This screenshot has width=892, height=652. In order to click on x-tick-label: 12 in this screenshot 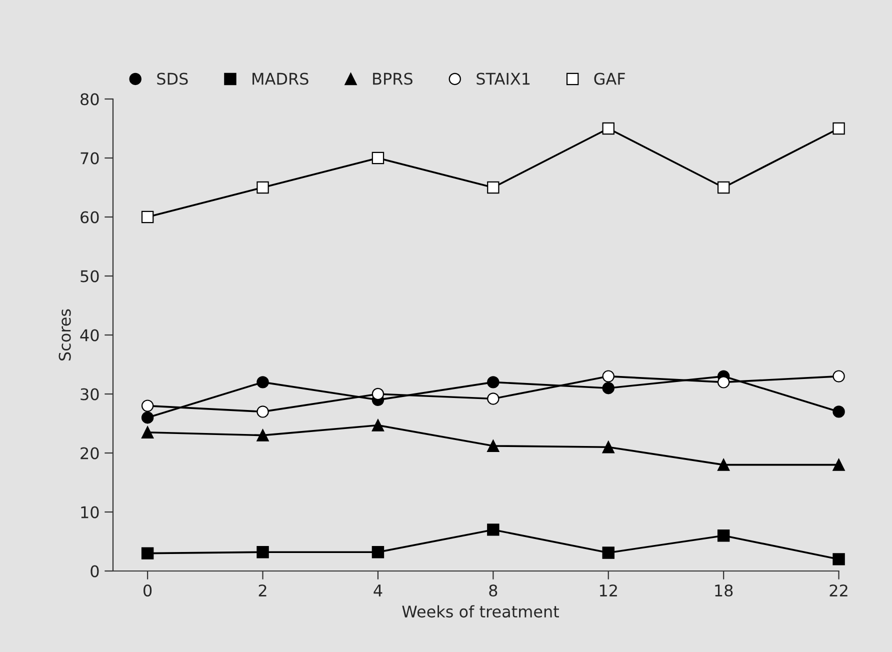, I will do `click(608, 590)`.